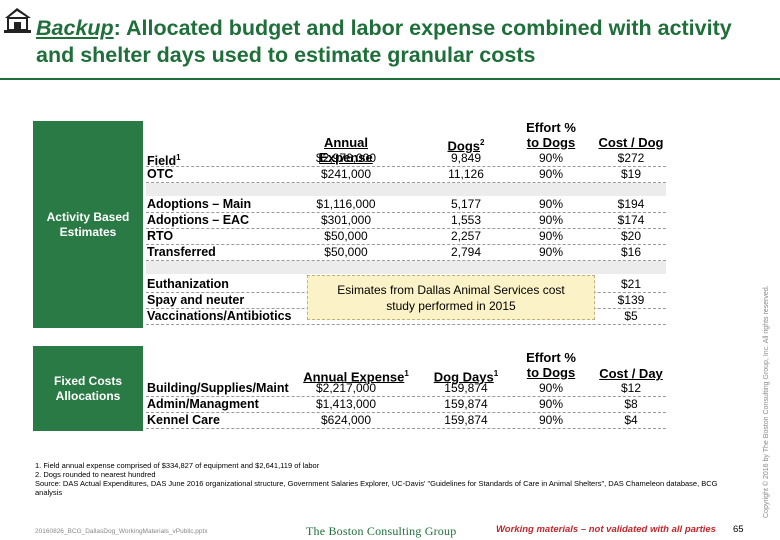  I want to click on cell-cost: $20, so click(631, 236).